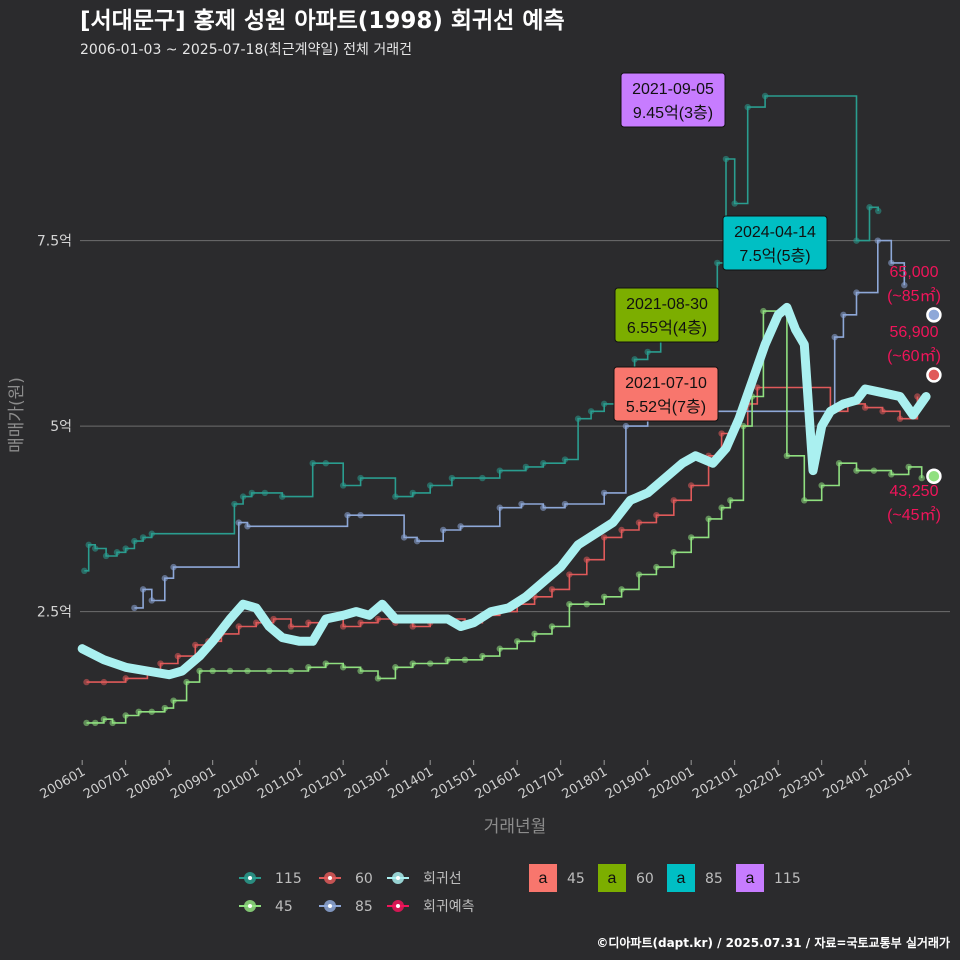 This screenshot has height=960, width=960. I want to click on callout-date-60: 2021-08-30, so click(667, 304).